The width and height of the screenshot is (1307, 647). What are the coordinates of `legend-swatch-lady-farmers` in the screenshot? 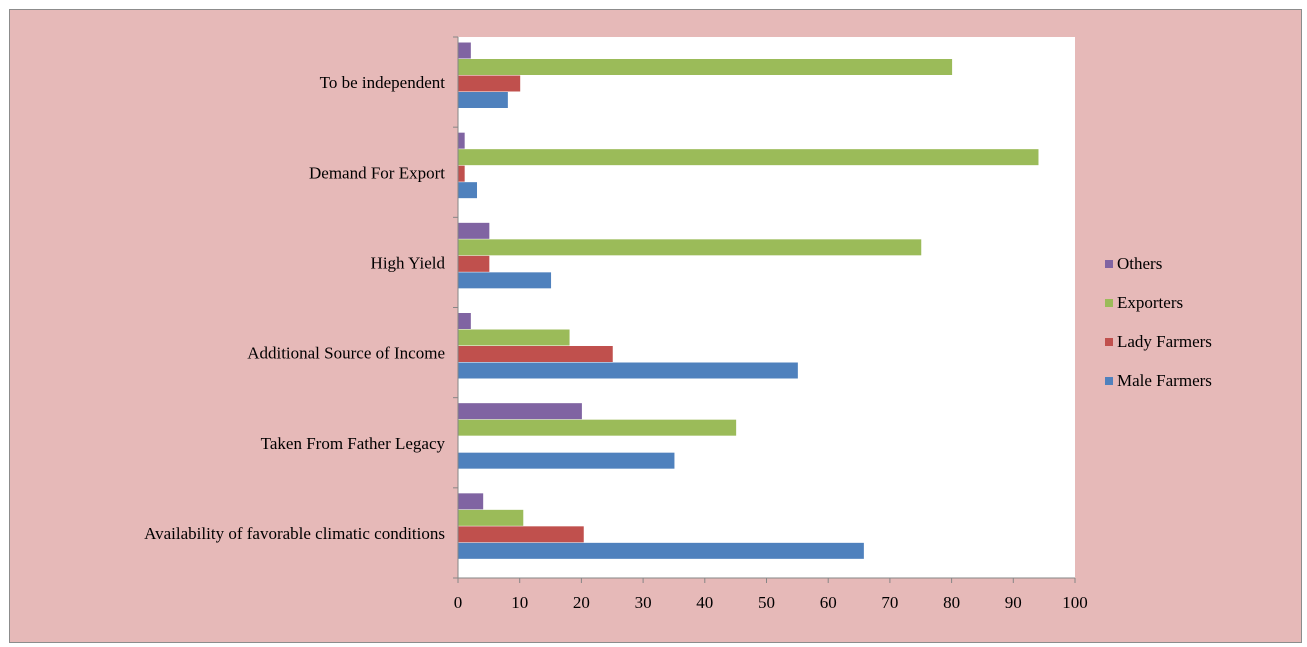 It's located at (1109, 342).